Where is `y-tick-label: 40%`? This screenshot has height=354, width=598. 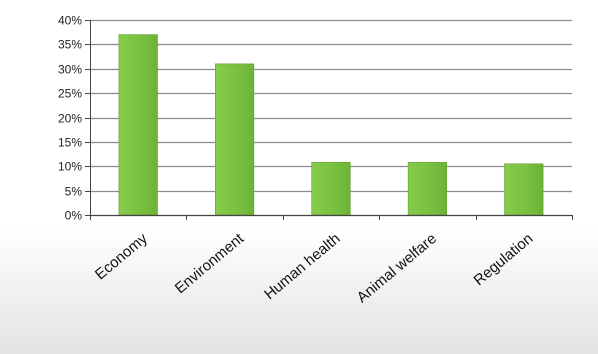 y-tick-label: 40% is located at coordinates (70, 21).